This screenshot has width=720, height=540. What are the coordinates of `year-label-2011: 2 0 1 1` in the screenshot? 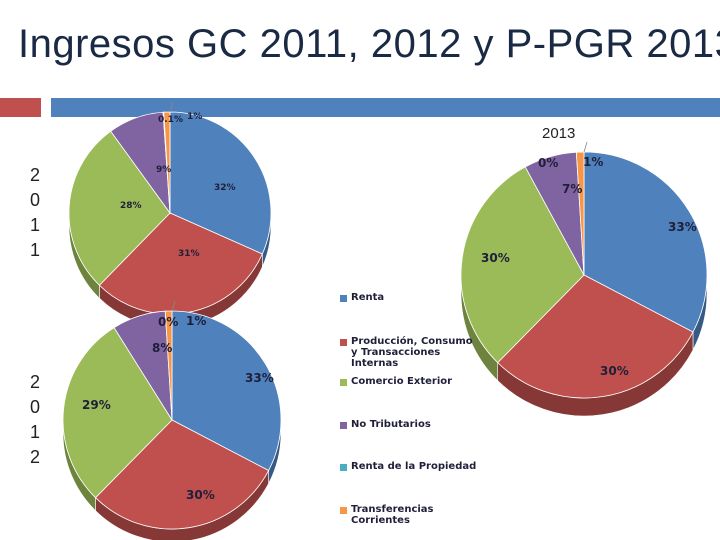 It's located at (35, 213).